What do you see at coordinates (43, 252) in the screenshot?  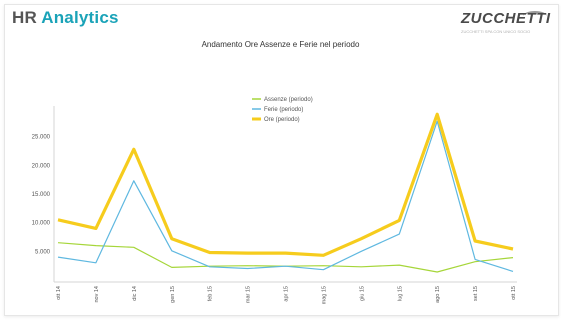 I see `y-tick-label: 5.000` at bounding box center [43, 252].